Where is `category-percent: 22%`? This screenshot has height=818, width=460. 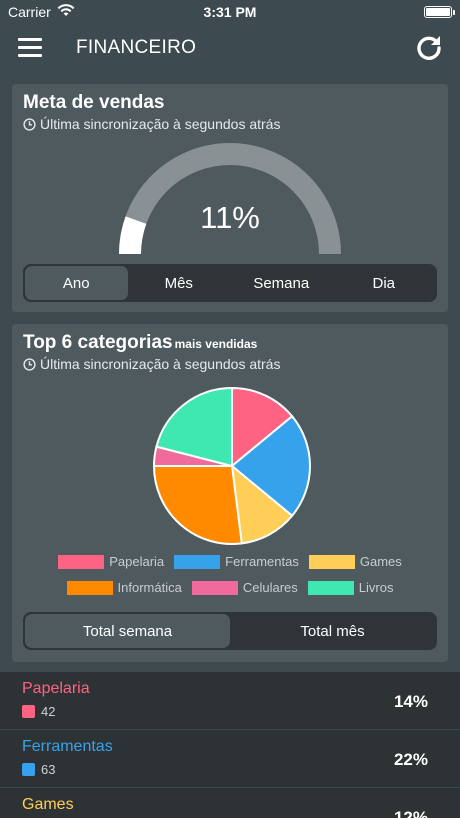 category-percent: 22% is located at coordinates (410, 759).